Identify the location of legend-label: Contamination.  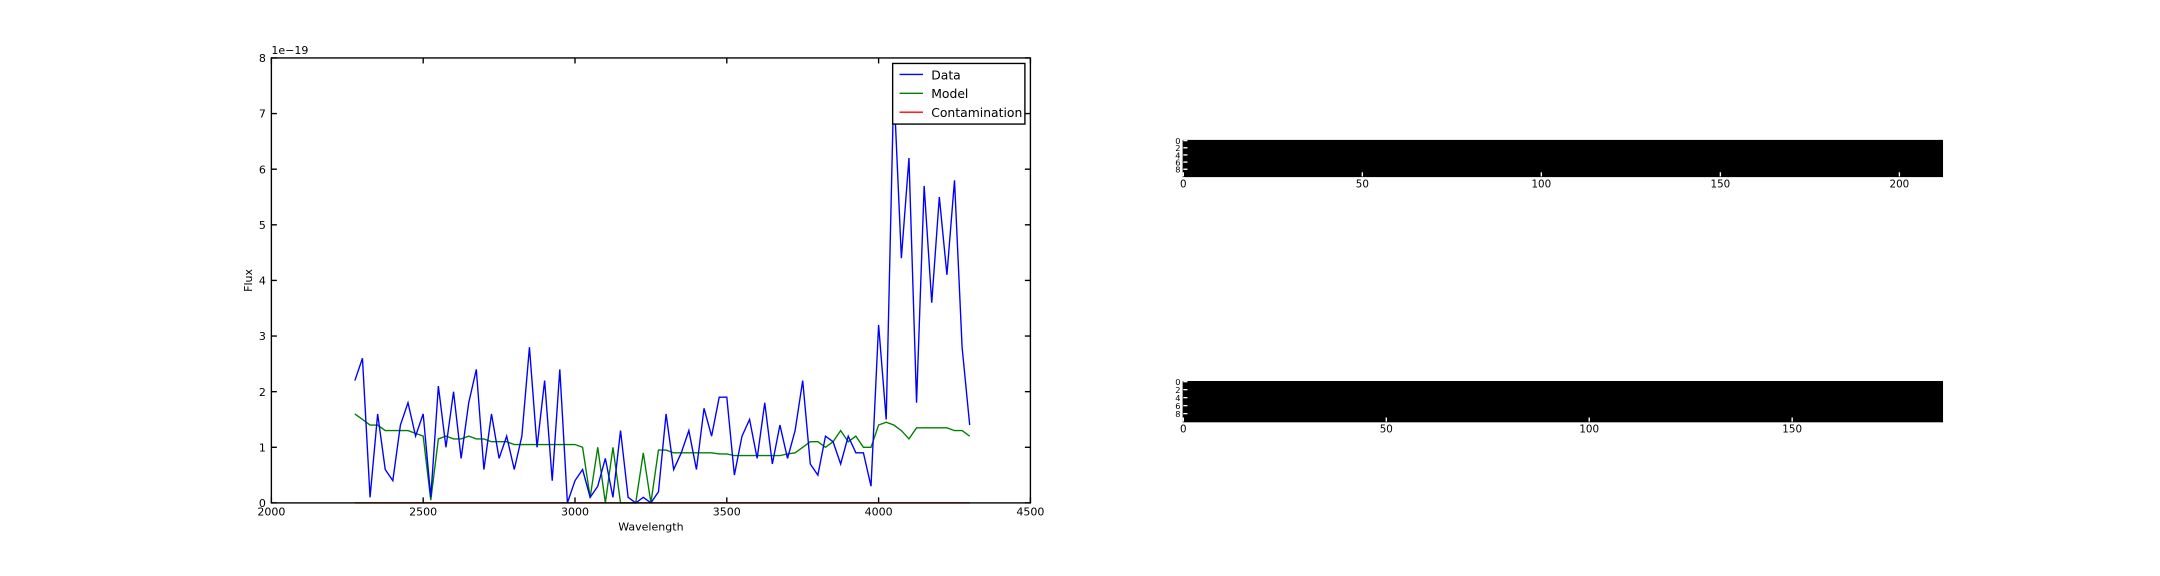
(976, 112).